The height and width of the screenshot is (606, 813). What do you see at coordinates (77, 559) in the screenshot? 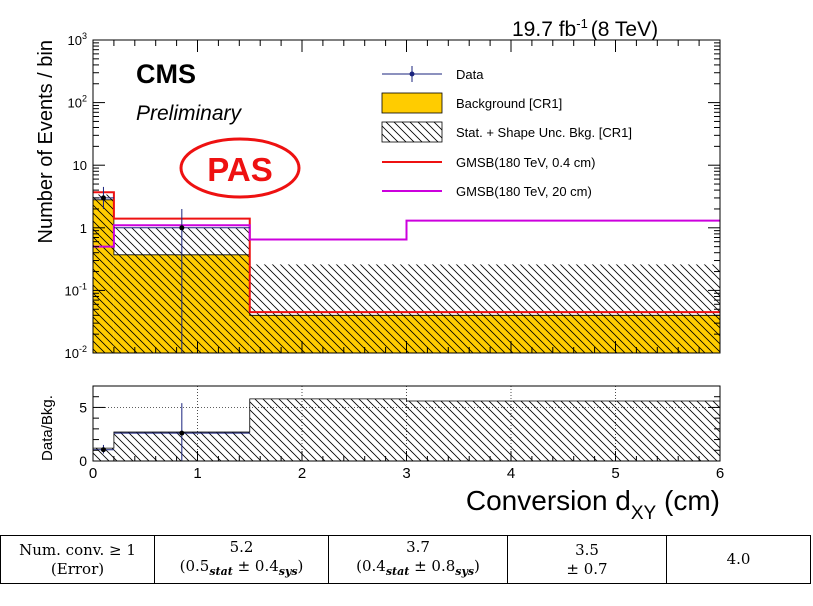
I see `table-row-header: Num. conv. ≥ 1 (Error)` at bounding box center [77, 559].